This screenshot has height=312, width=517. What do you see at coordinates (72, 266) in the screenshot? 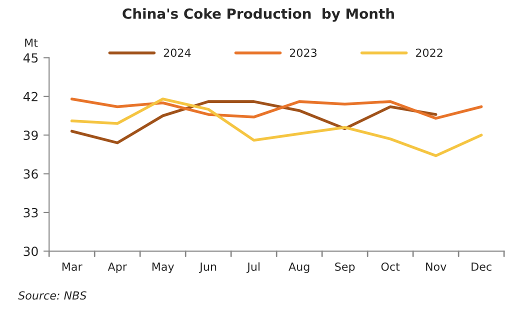
I see `x-tick-label: Mar` at bounding box center [72, 266].